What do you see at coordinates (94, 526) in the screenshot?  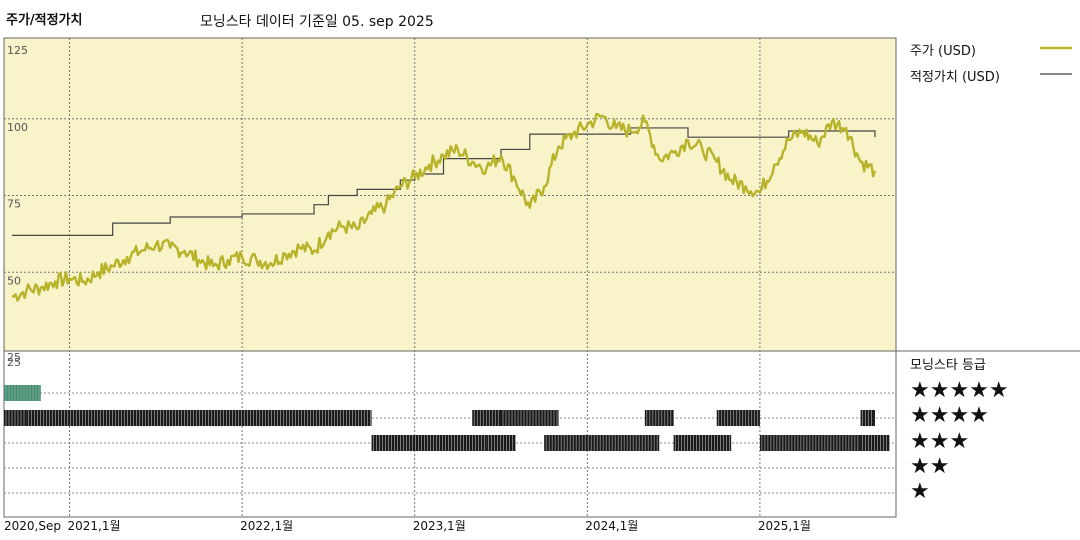 I see `x-tick-label: 2021,1월` at bounding box center [94, 526].